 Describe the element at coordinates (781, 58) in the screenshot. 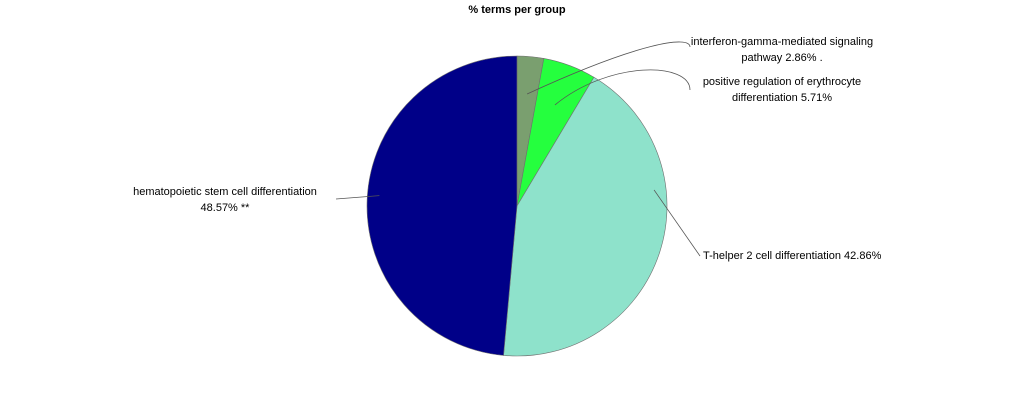

I see `slice-label-1-line-2: pathway 2.86% .` at that location.